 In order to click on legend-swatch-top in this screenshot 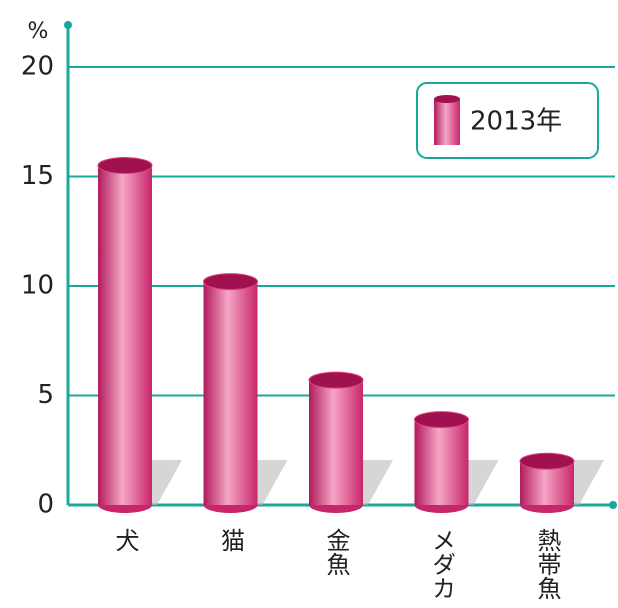, I will do `click(447, 99)`.